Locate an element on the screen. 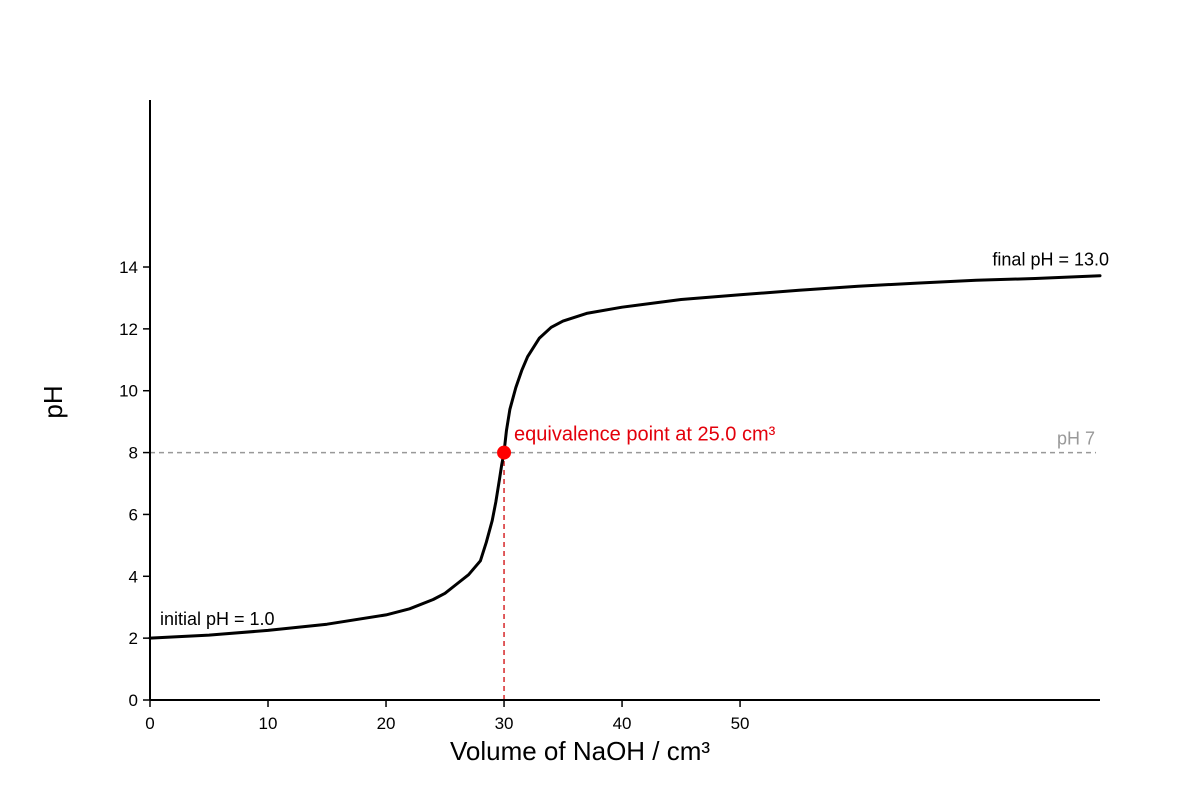  x-tick-label: 10 is located at coordinates (268, 723).